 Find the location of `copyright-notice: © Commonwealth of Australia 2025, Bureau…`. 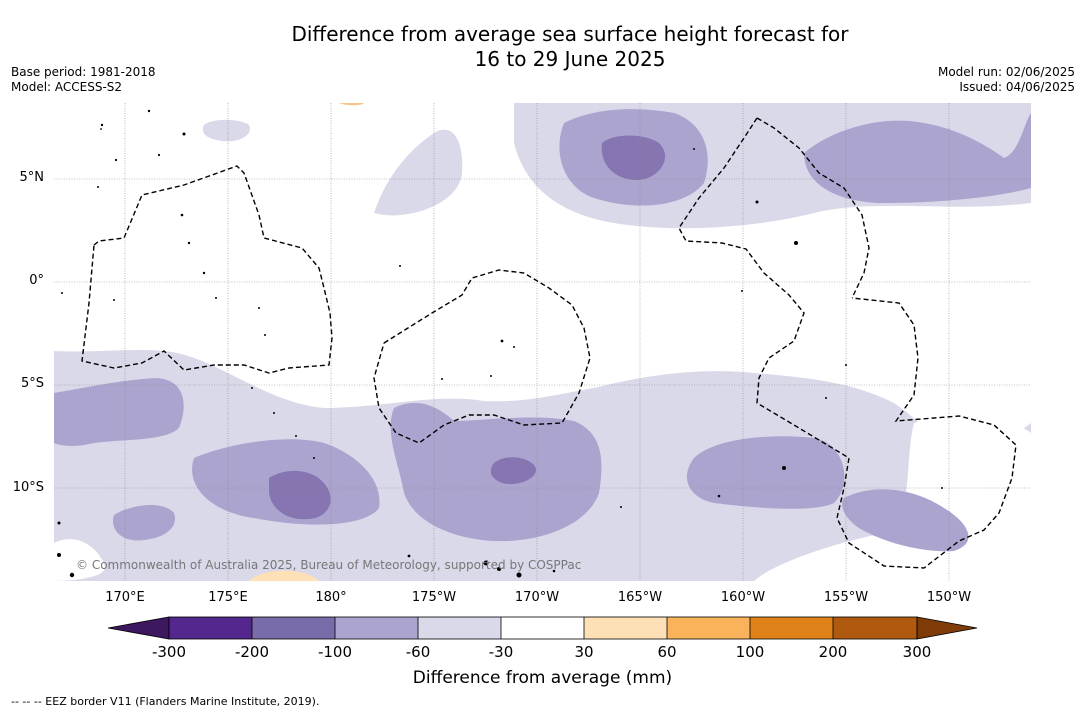

copyright-notice: © Commonwealth of Australia 2025, Bureau… is located at coordinates (329, 565).